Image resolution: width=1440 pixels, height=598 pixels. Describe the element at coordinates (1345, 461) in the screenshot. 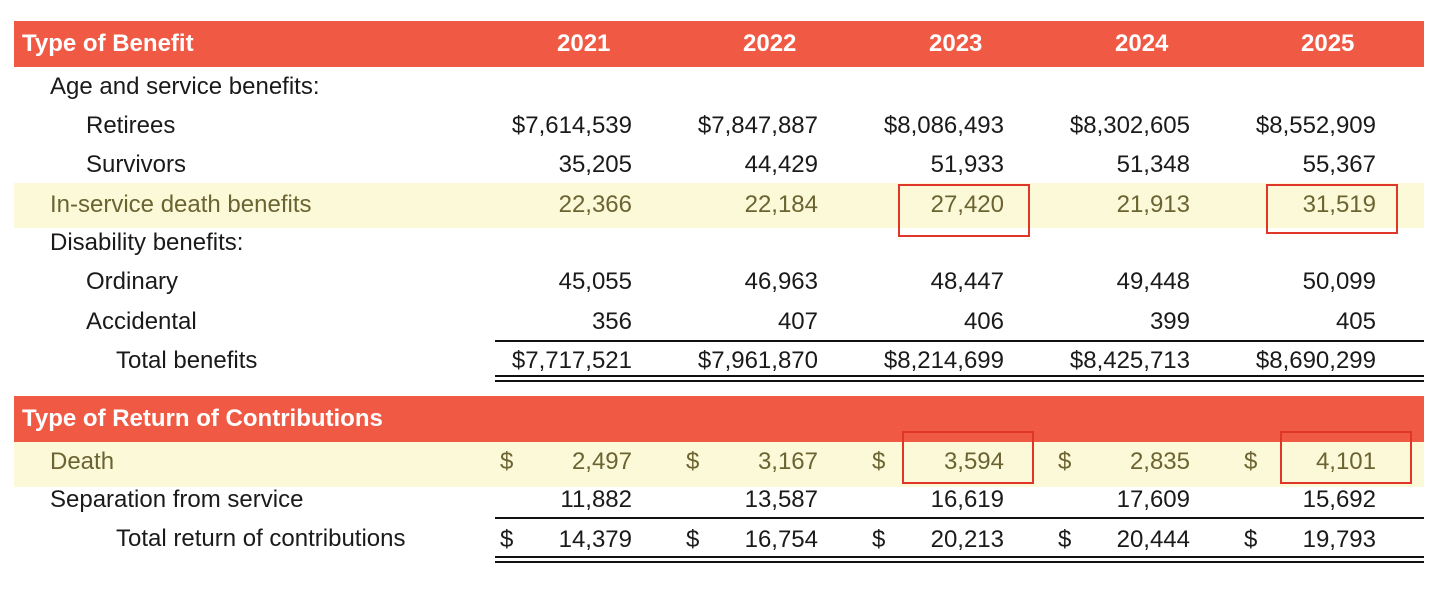

I see `death-2025: 4,101` at that location.